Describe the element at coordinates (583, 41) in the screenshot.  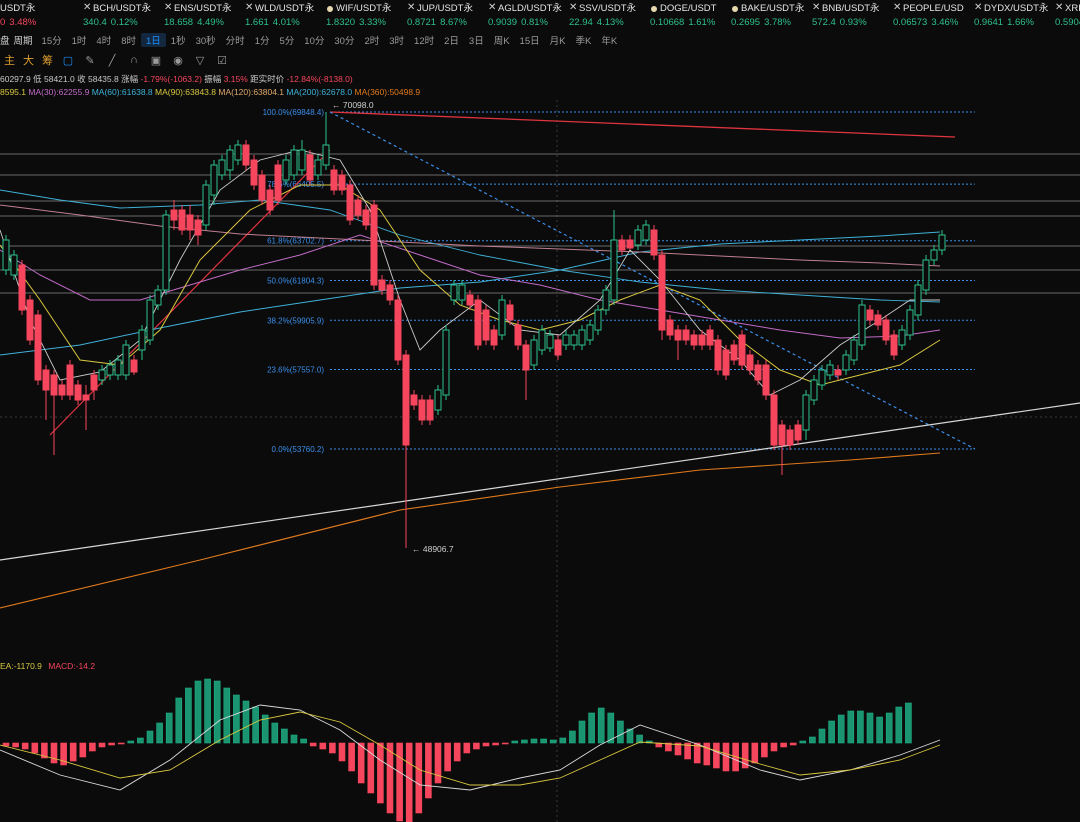
I see `timeframe-option: 季K` at that location.